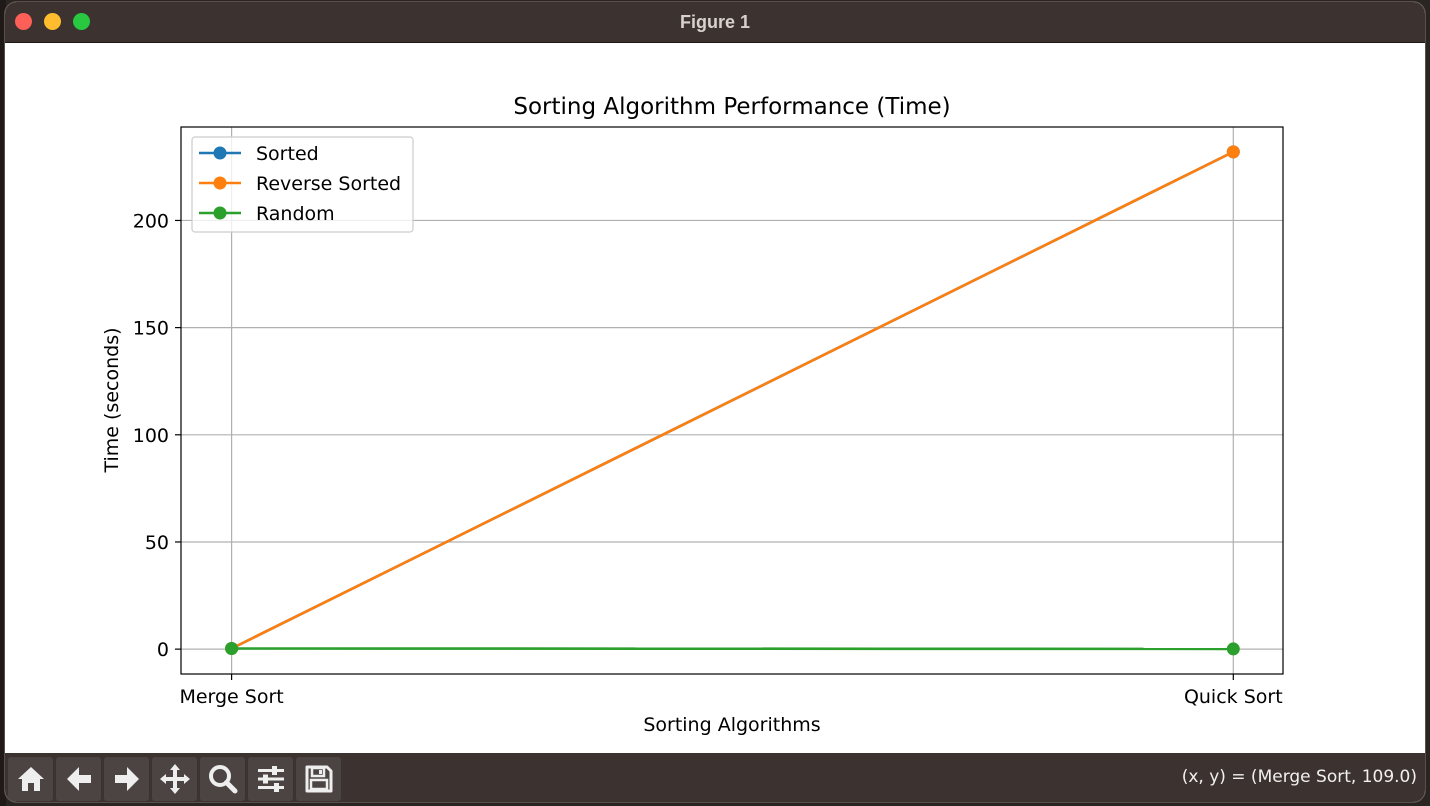 Image resolution: width=1430 pixels, height=806 pixels. What do you see at coordinates (731, 725) in the screenshot?
I see `x-axis-label: Sorting Algorithms` at bounding box center [731, 725].